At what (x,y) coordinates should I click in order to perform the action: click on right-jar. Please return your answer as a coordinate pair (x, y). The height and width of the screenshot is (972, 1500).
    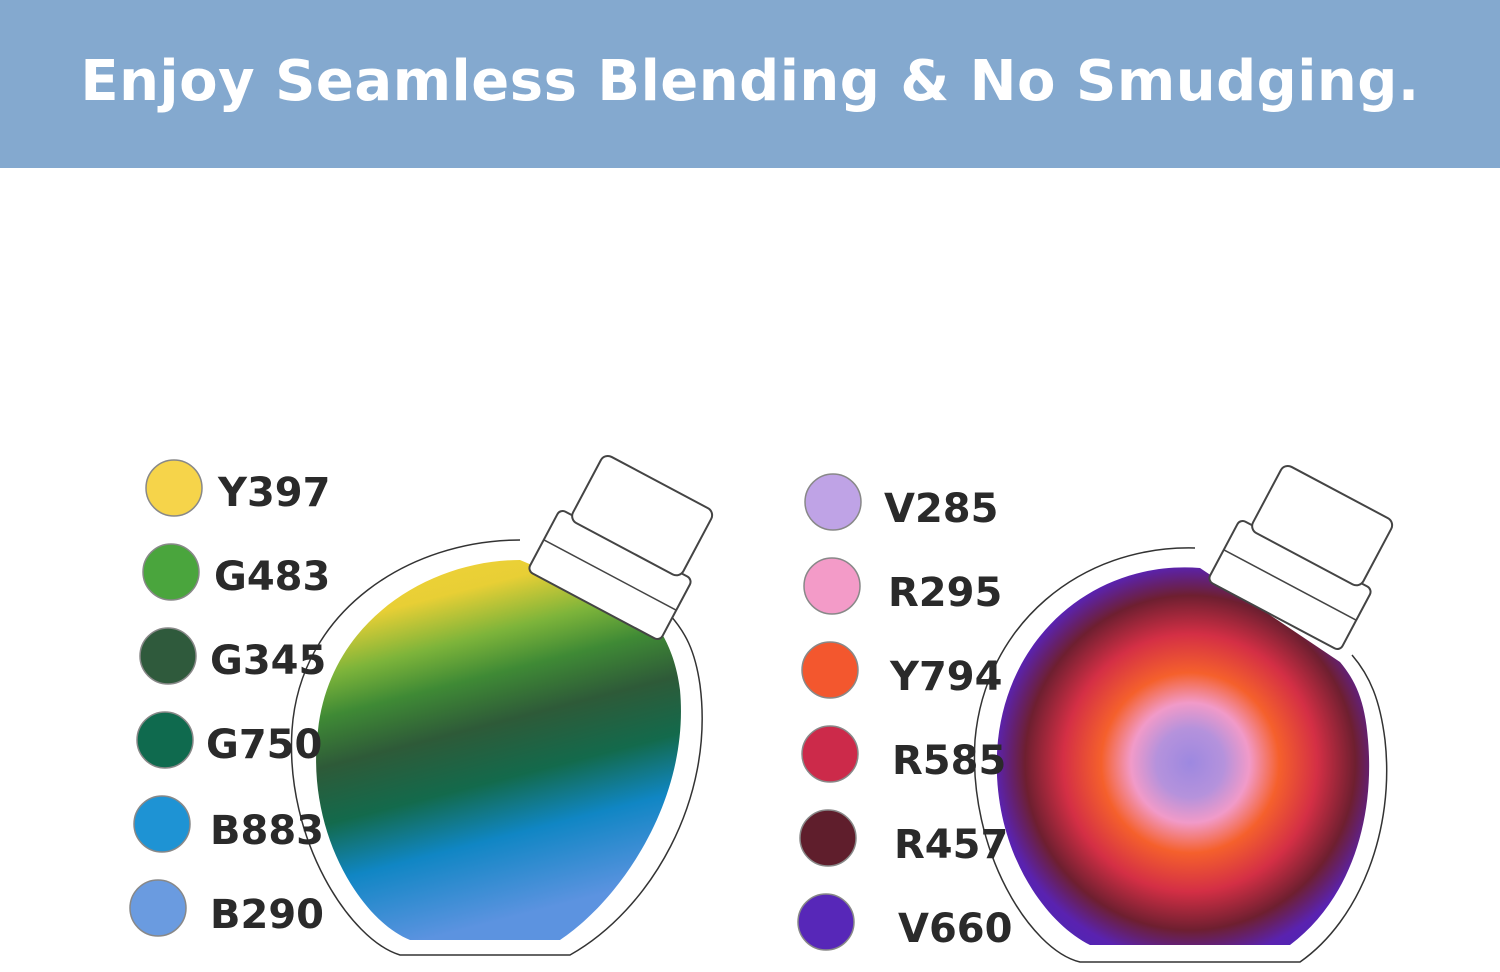
    Looking at the image, I should click on (1183, 714).